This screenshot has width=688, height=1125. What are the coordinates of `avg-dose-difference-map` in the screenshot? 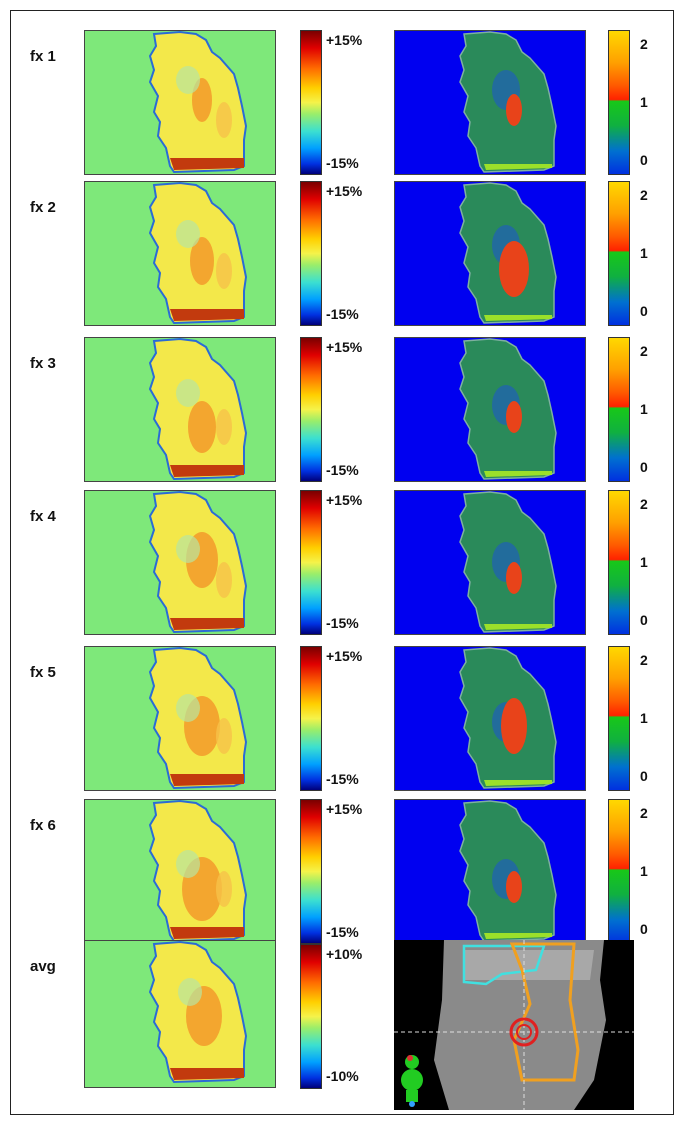 It's located at (180, 1014).